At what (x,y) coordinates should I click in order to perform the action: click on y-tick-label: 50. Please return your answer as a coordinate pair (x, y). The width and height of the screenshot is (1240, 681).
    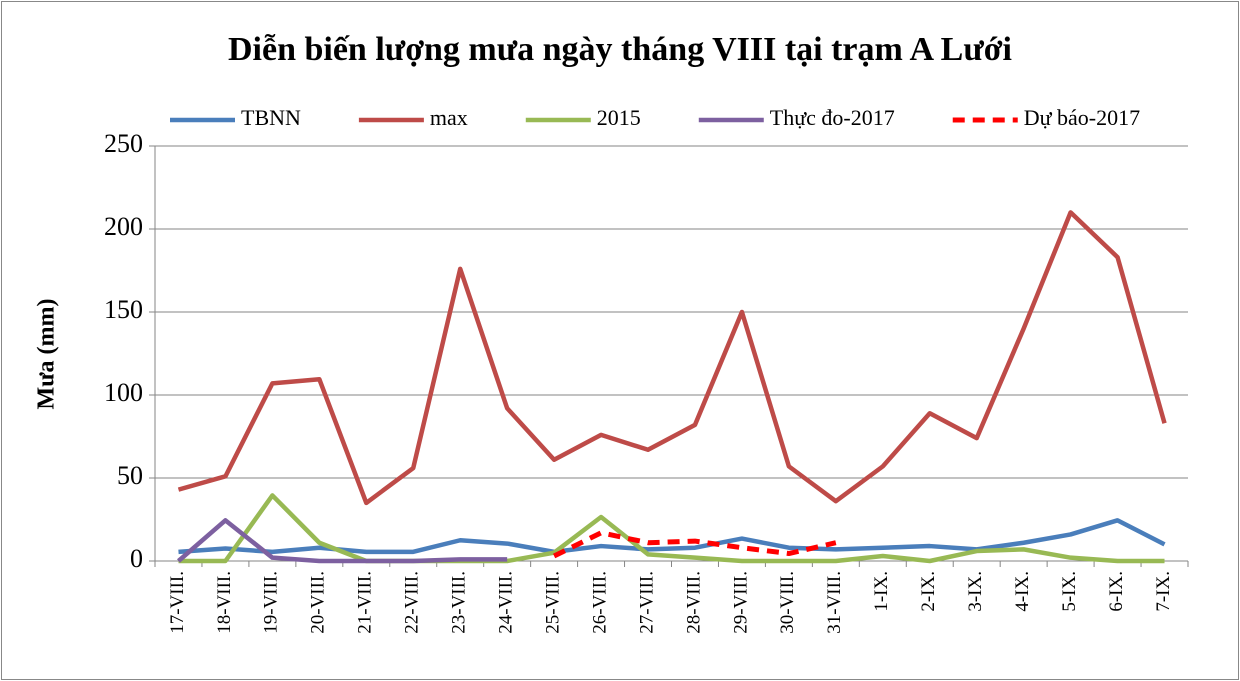
    Looking at the image, I should click on (130, 475).